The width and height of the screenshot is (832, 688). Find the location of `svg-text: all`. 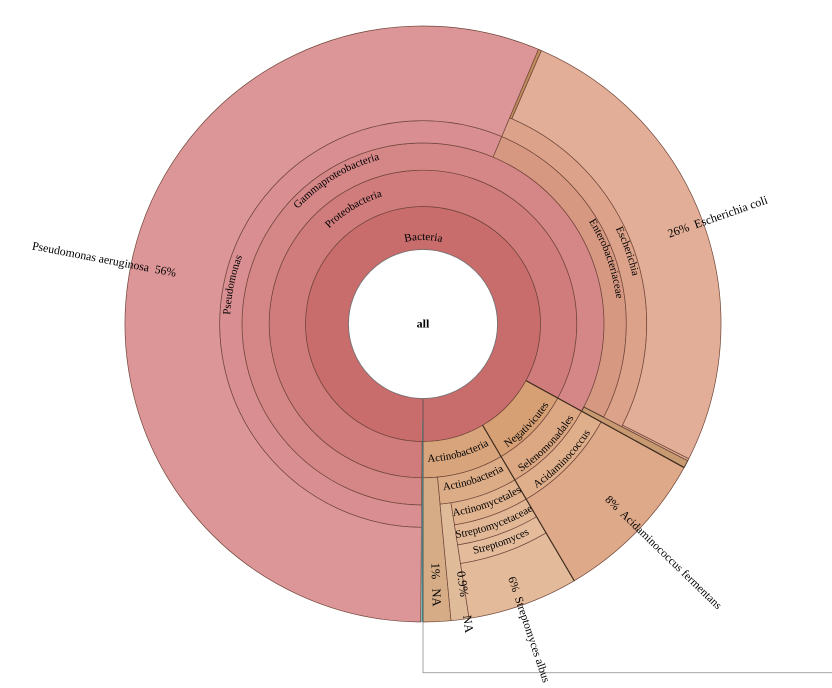

svg-text: all is located at coordinates (423, 324).